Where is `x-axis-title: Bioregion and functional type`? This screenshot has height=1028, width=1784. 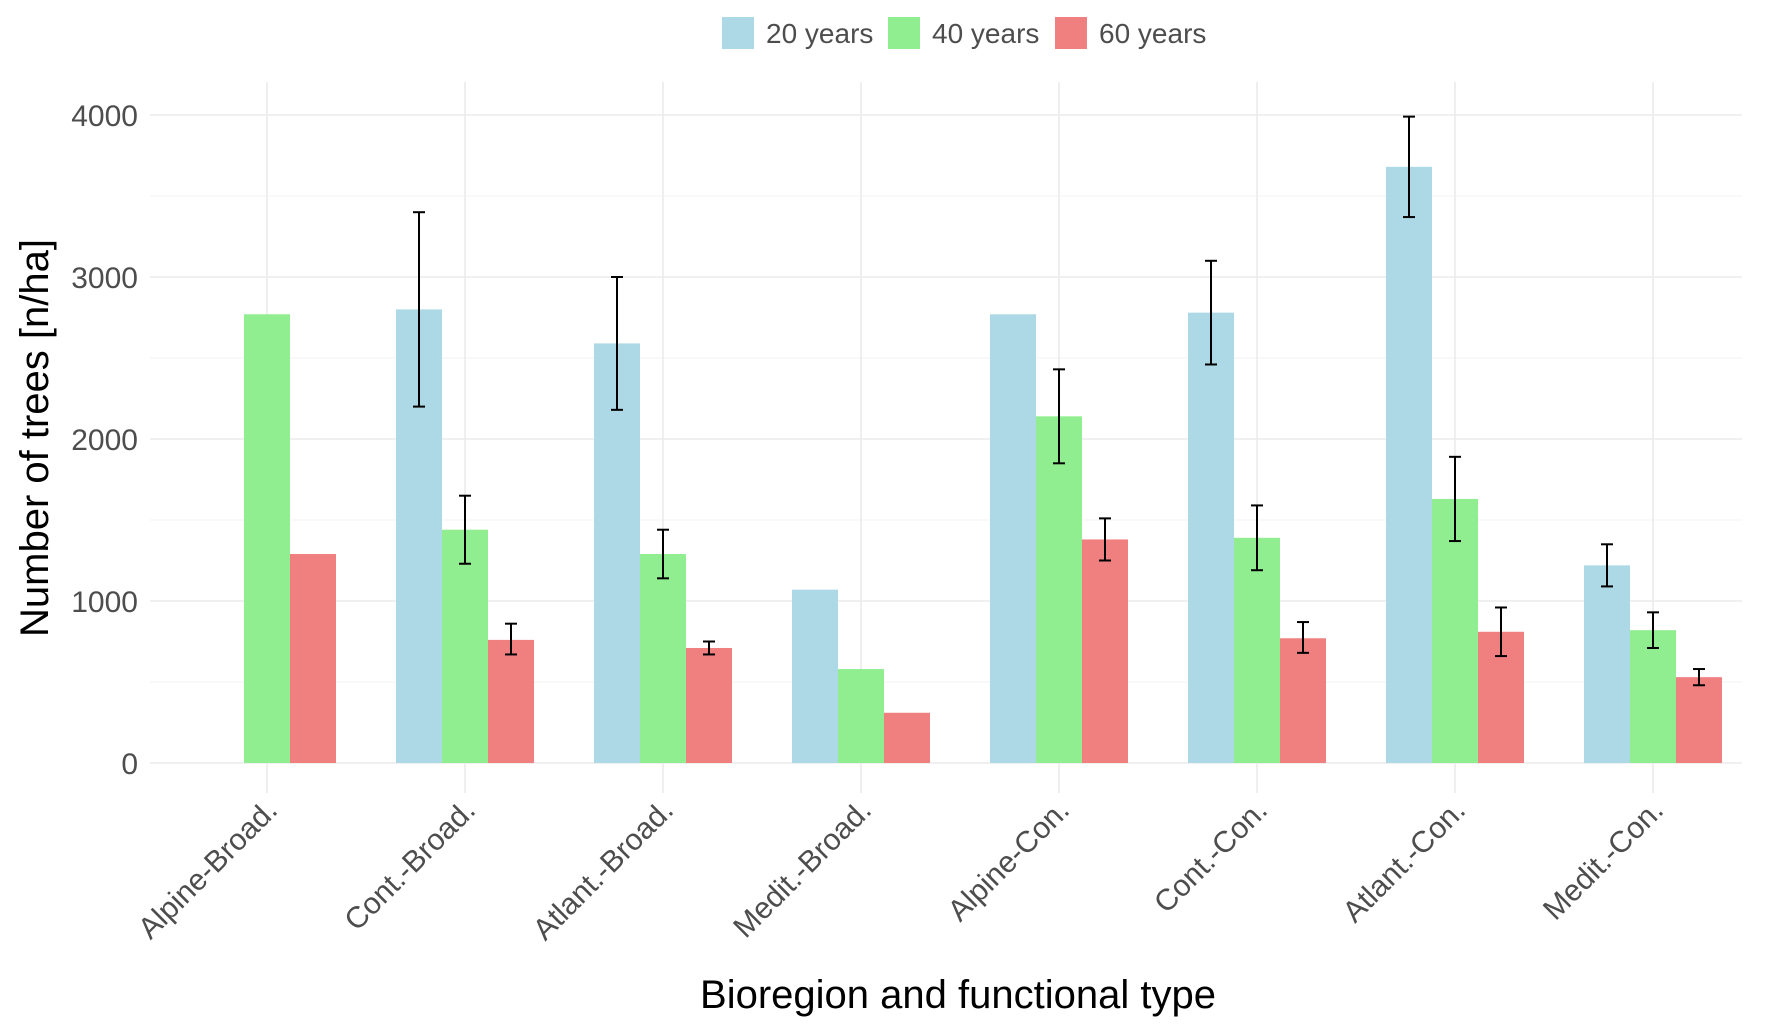 x-axis-title: Bioregion and functional type is located at coordinates (958, 995).